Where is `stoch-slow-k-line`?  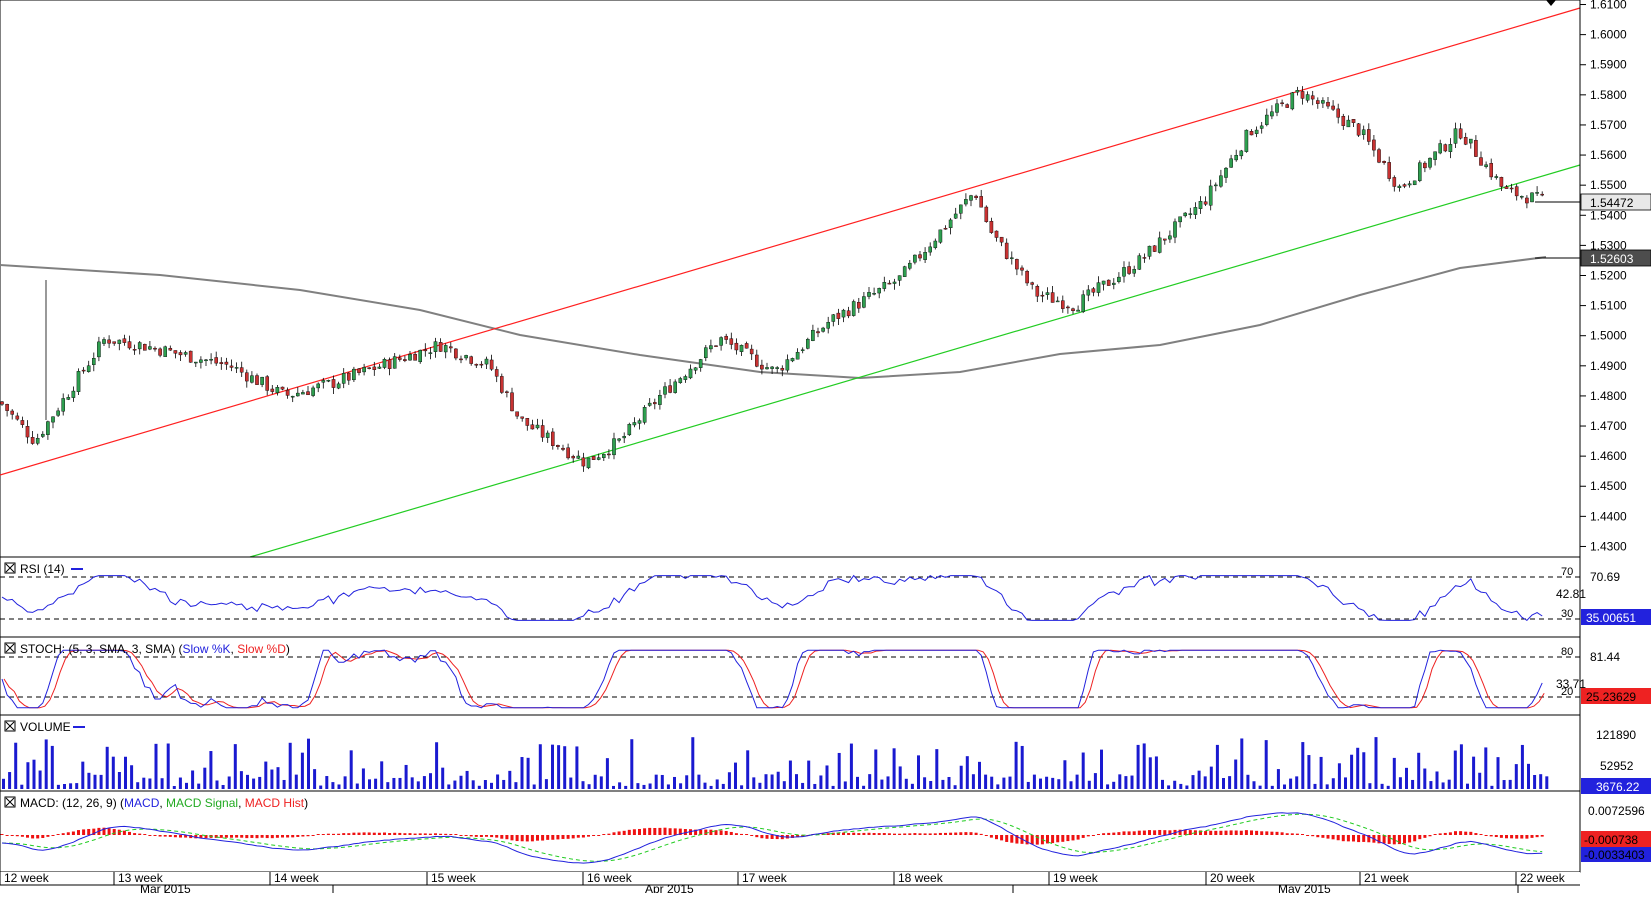 stoch-slow-k-line is located at coordinates (772, 679).